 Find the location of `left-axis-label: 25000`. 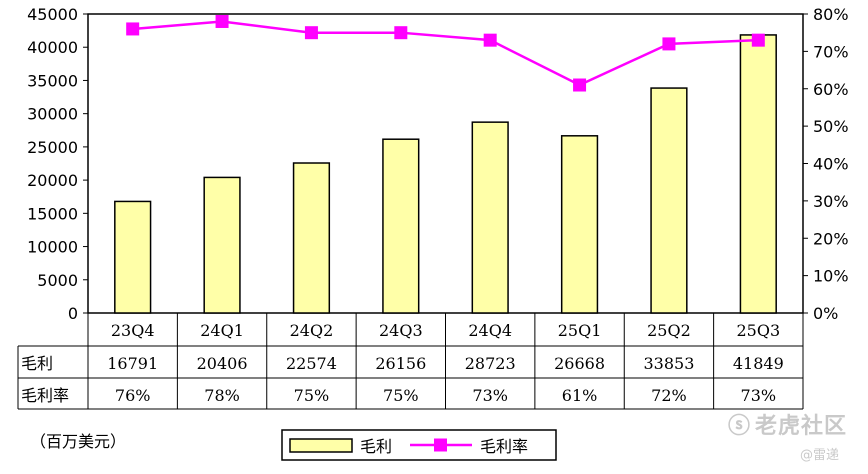

left-axis-label: 25000 is located at coordinates (52, 147).